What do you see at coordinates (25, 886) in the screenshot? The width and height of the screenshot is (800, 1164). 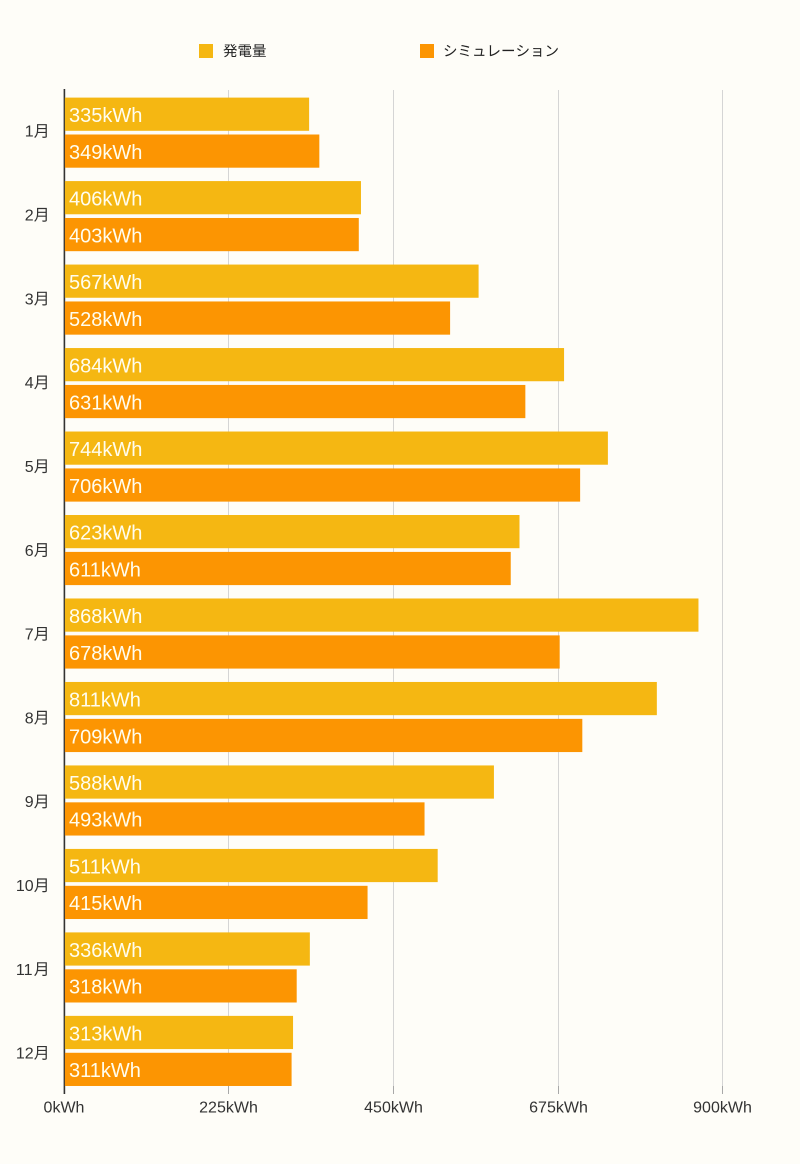 I see `svg-text: 10` at bounding box center [25, 886].